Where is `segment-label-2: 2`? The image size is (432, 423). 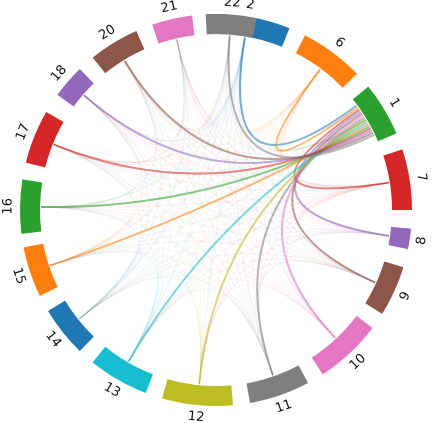
segment-label-2: 2 is located at coordinates (250, 6).